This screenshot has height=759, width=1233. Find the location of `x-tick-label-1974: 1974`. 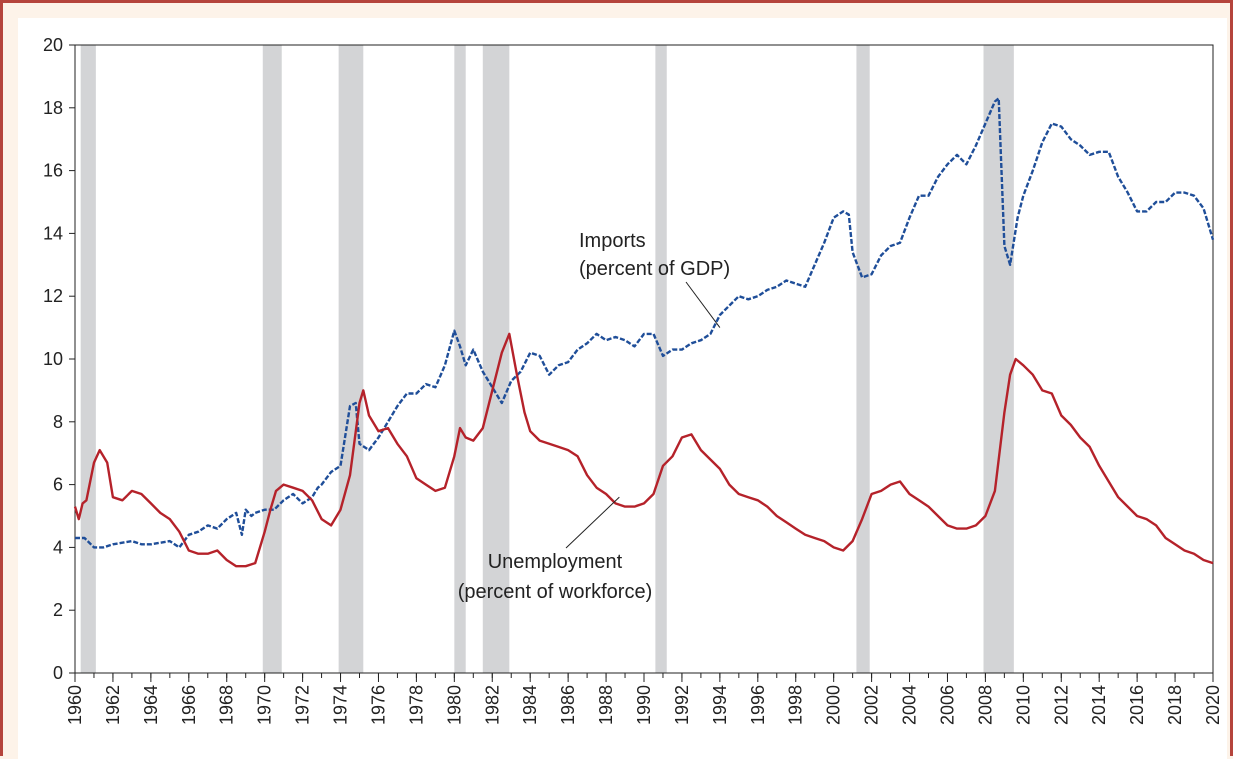

x-tick-label-1974: 1974 is located at coordinates (341, 705).